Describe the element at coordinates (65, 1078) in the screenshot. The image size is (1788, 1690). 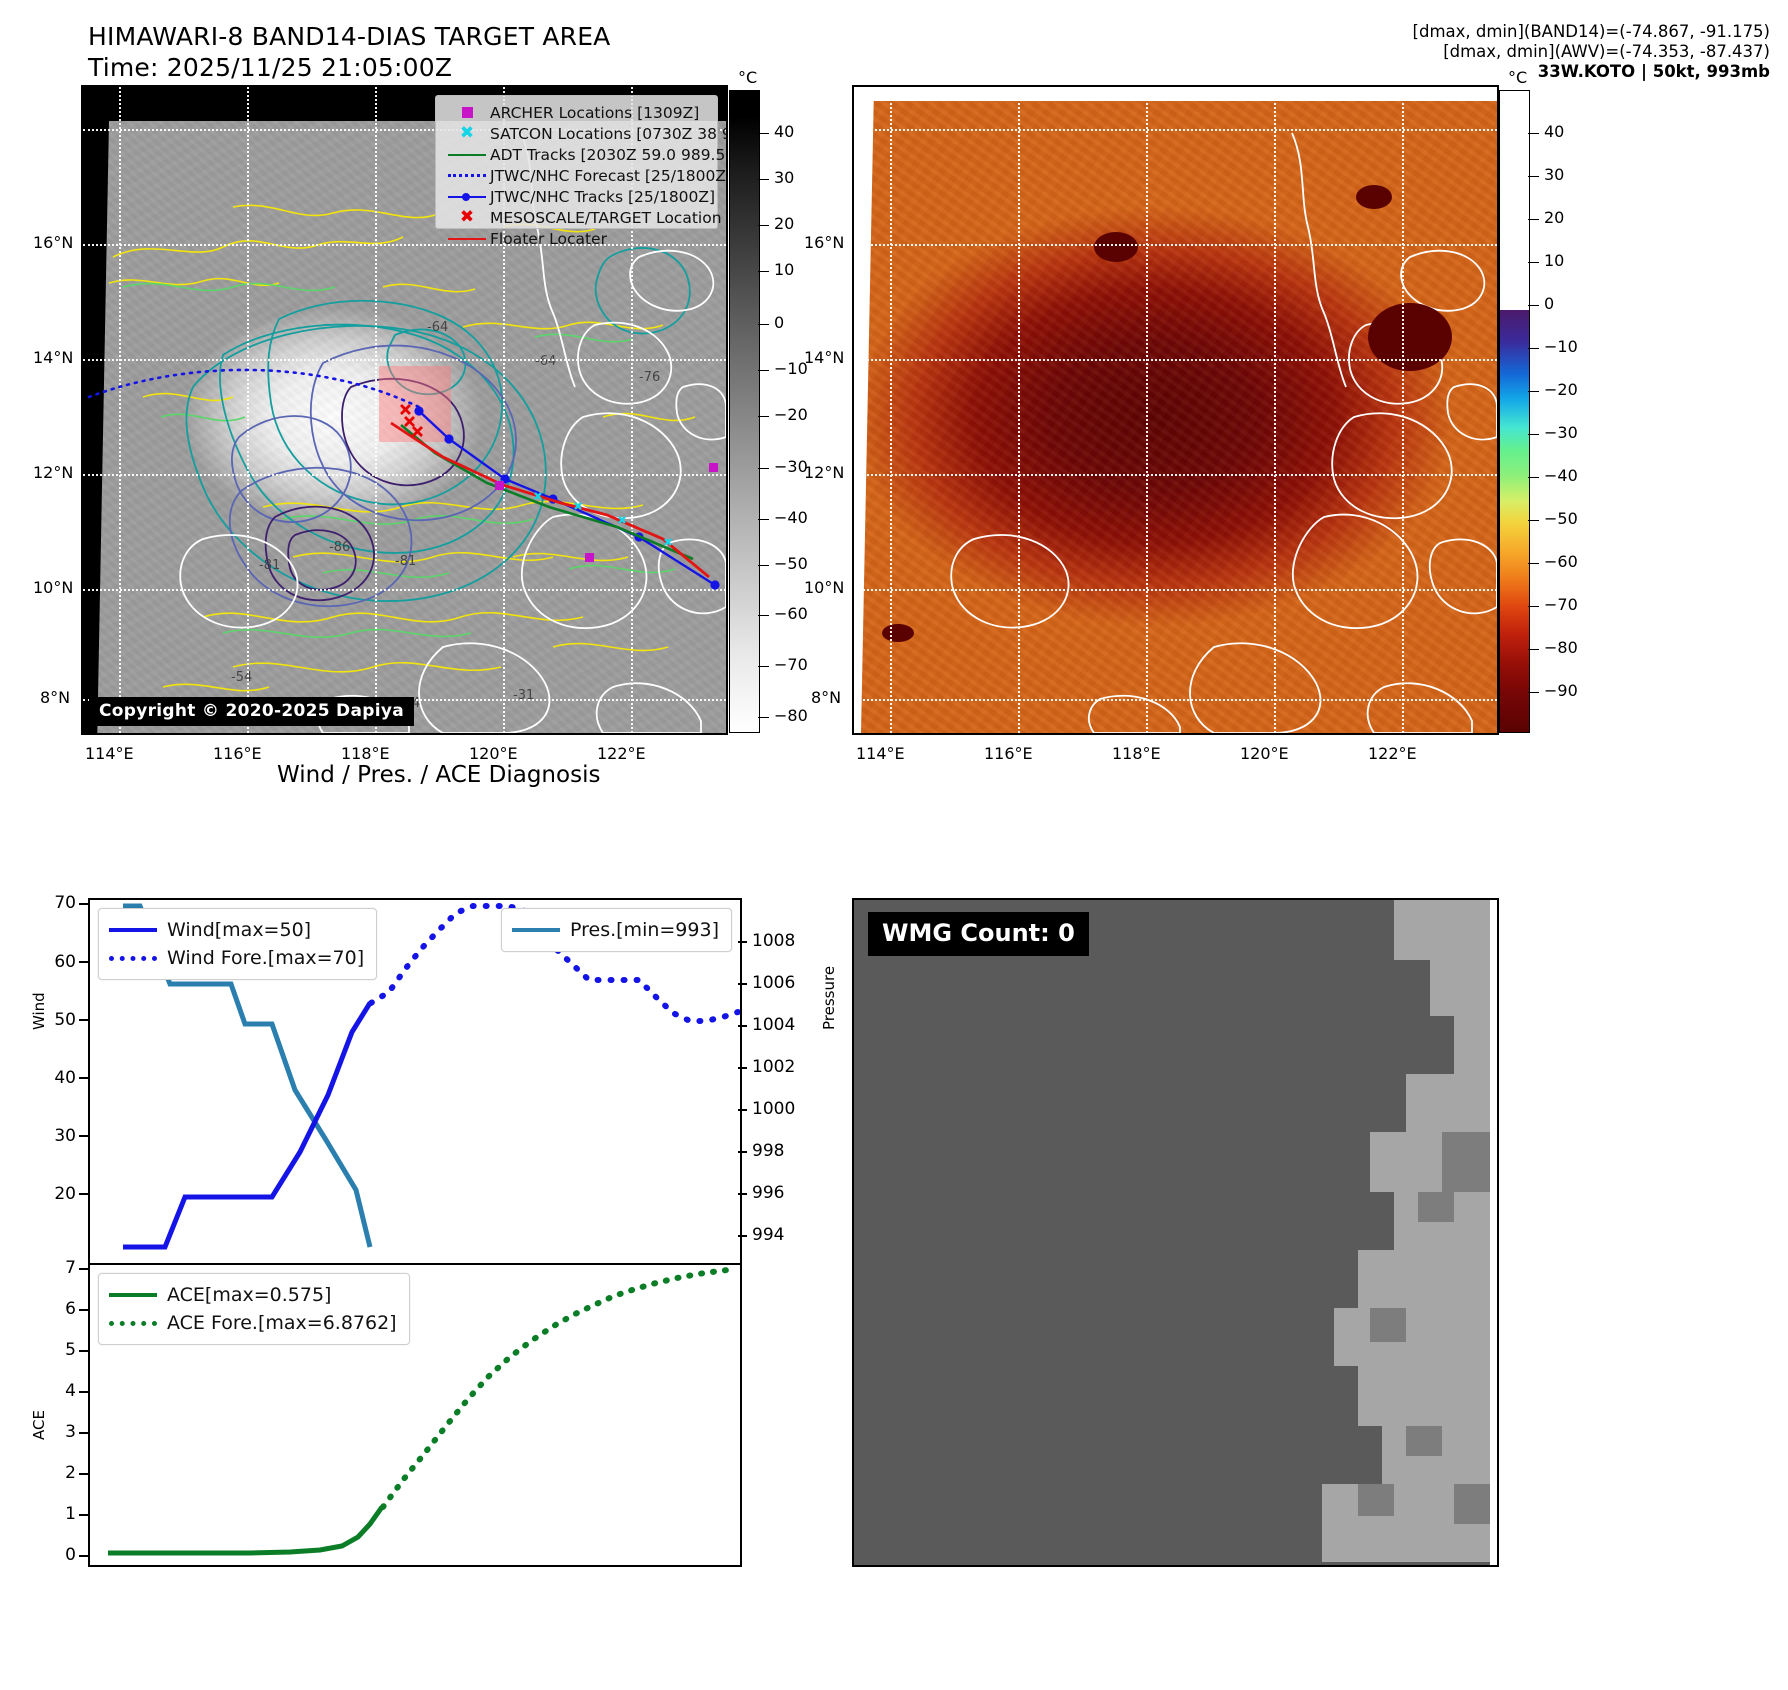
I see `wind-ytick-40: 40` at that location.